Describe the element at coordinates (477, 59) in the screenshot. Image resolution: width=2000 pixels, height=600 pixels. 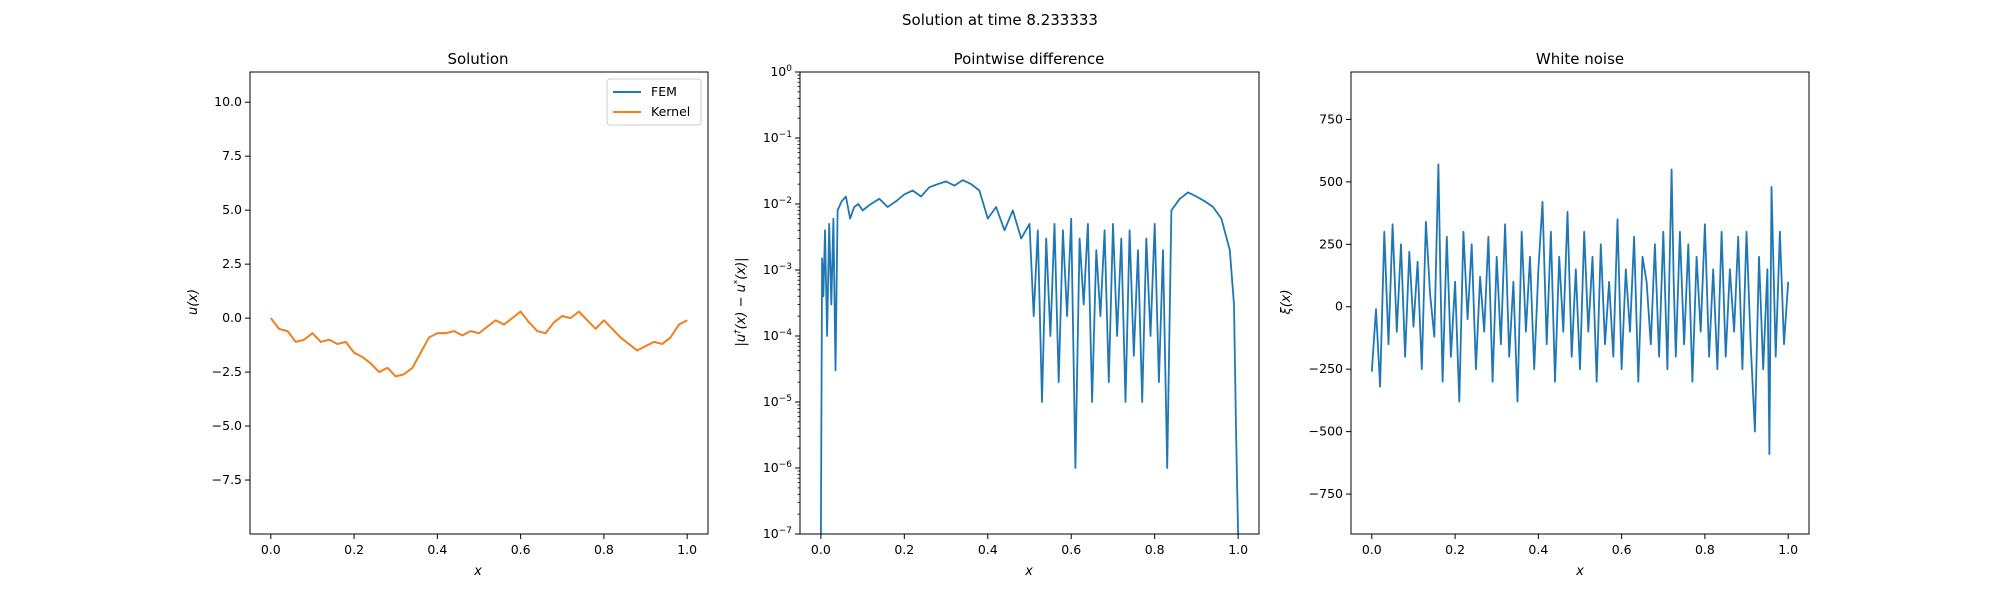
I see `solution-title: Solution` at that location.